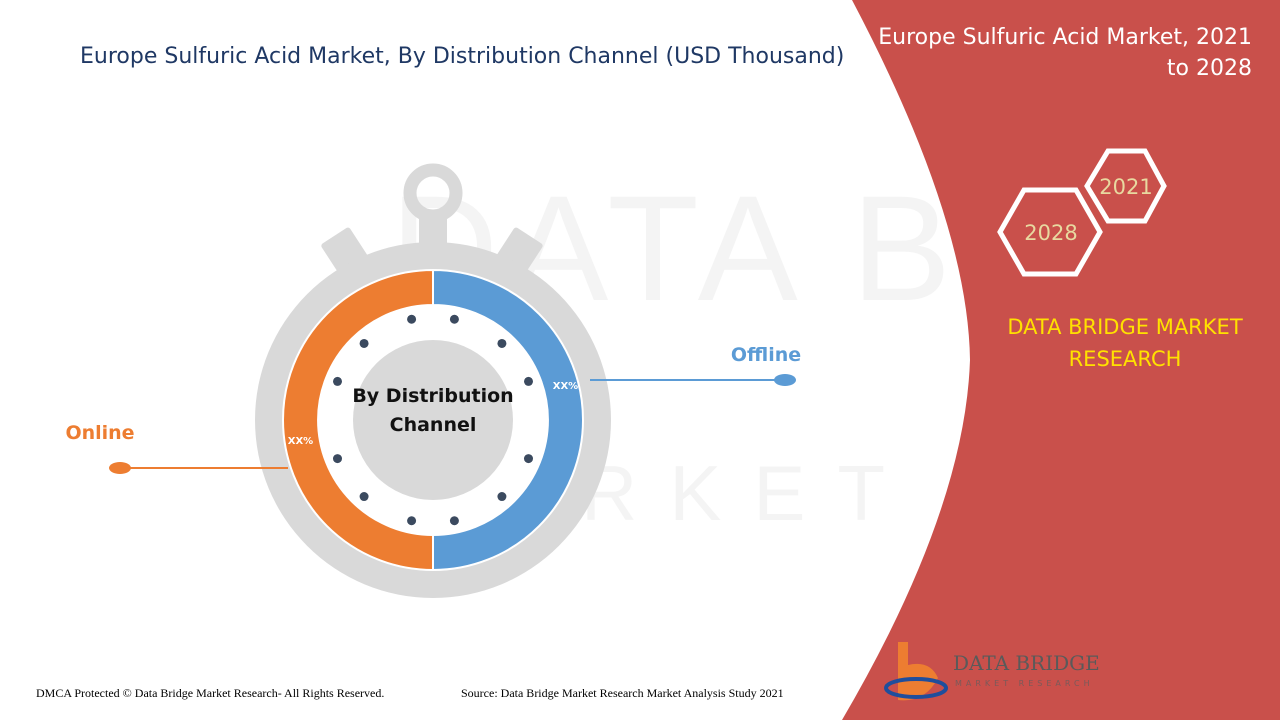  I want to click on logo-name: DATA BRIDGE, so click(1026, 663).